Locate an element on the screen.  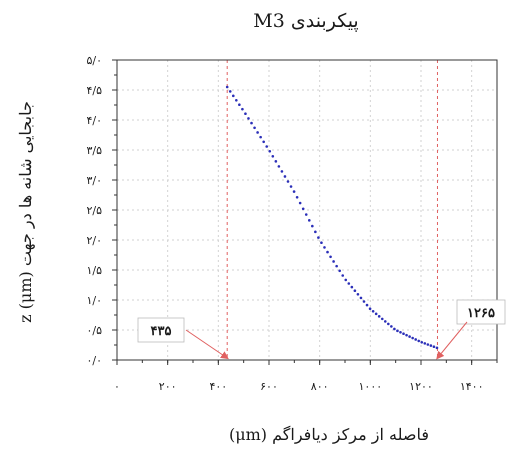
y-tick-label: ۰/۵ is located at coordinates (94, 330).